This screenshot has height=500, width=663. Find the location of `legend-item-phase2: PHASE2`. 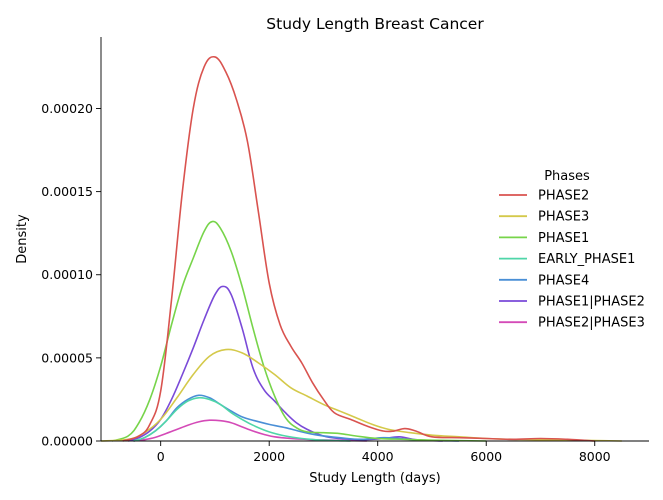

legend-item-phase2: PHASE2 is located at coordinates (544, 196).